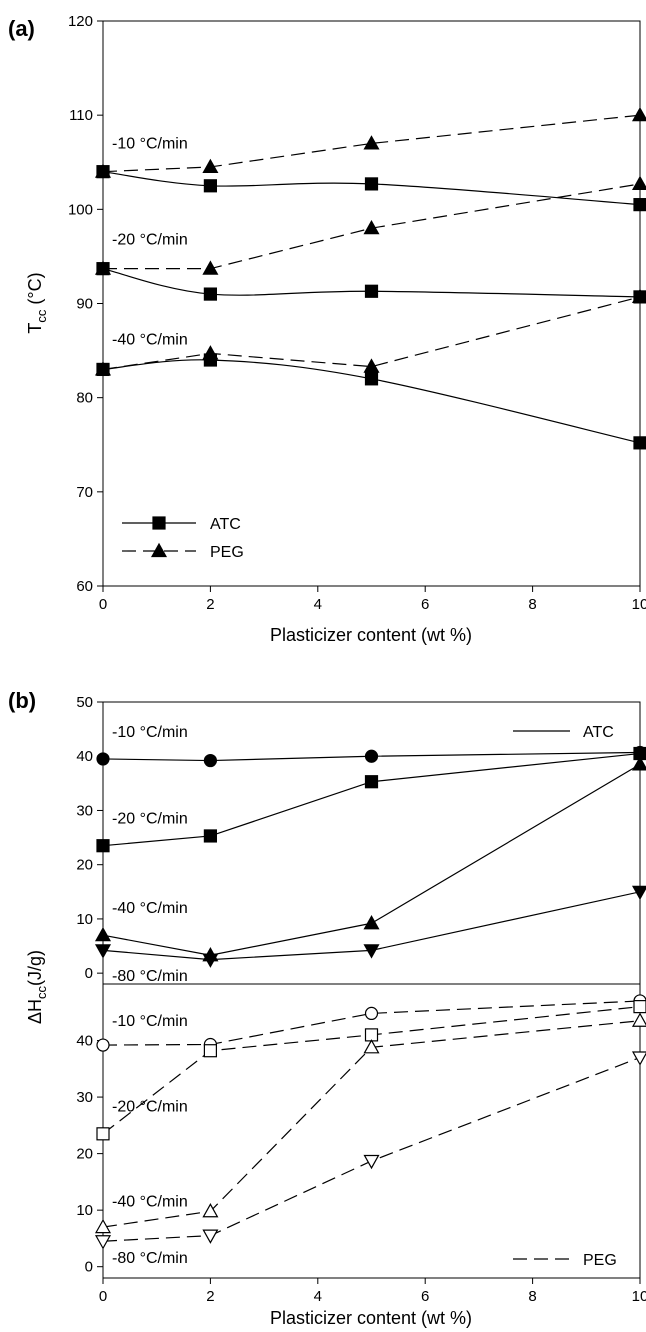 Image resolution: width=646 pixels, height=1332 pixels. Describe the element at coordinates (84, 586) in the screenshot. I see `panel-a-y-tick-label: 60` at that location.